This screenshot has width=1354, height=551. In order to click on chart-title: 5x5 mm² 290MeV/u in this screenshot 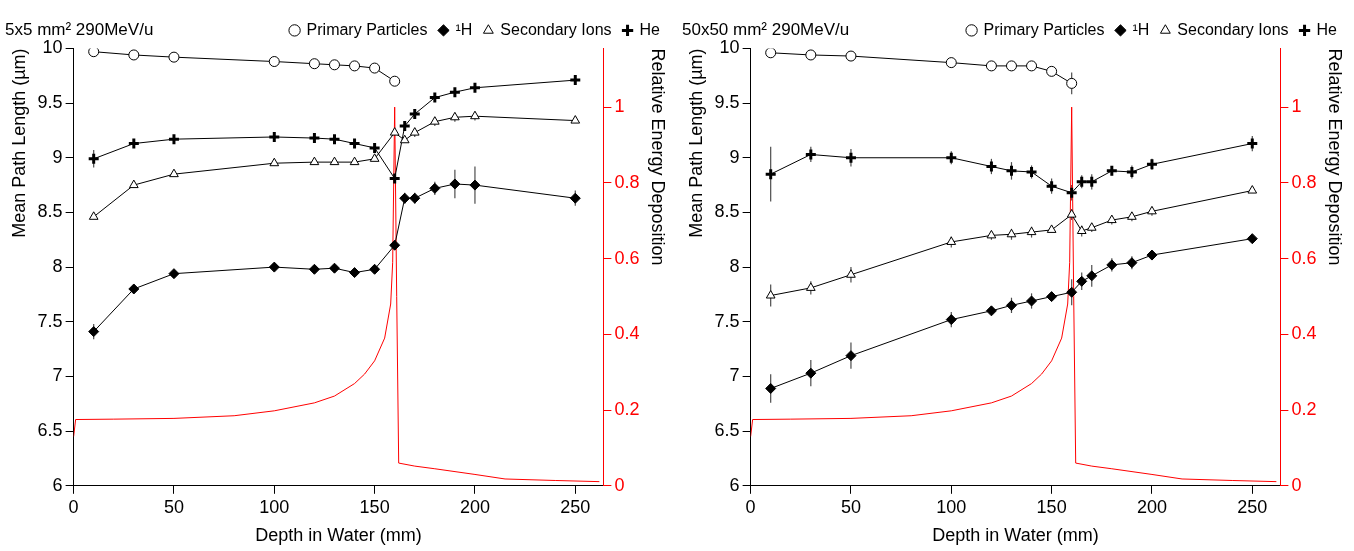, I will do `click(79, 29)`.